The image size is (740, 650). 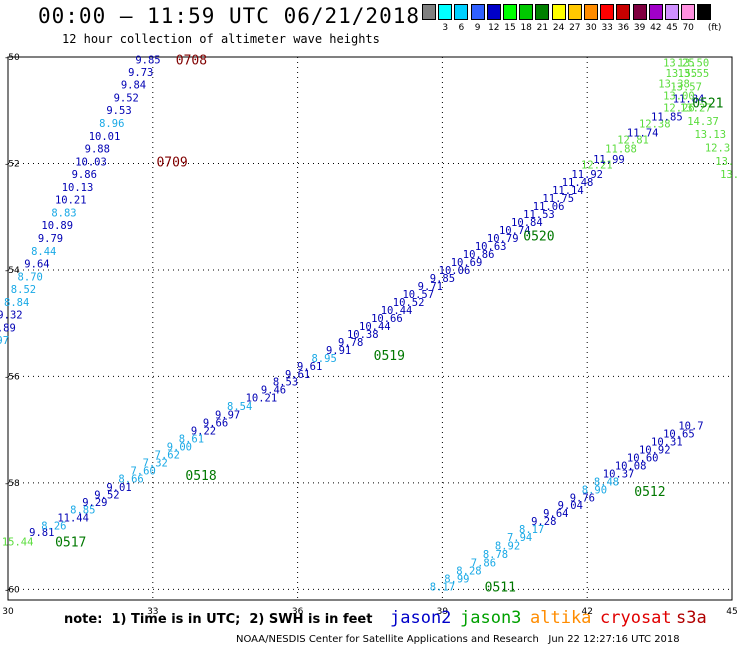 What do you see at coordinates (140, 73) in the screenshot?
I see `swh-label: 9.73` at bounding box center [140, 73].